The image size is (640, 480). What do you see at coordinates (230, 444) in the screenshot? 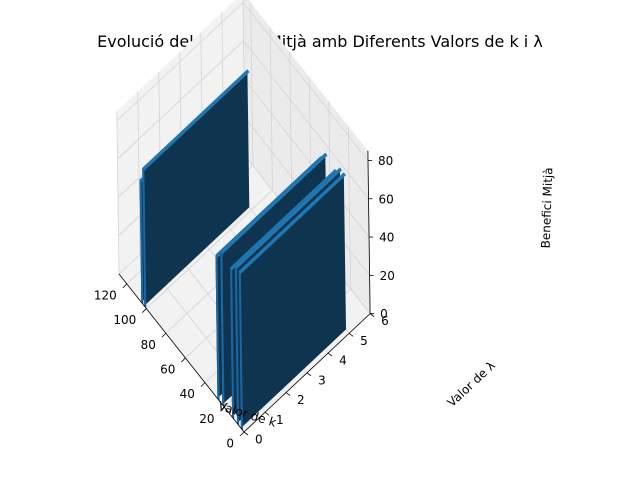
I see `x-tick-label: 0` at bounding box center [230, 444].